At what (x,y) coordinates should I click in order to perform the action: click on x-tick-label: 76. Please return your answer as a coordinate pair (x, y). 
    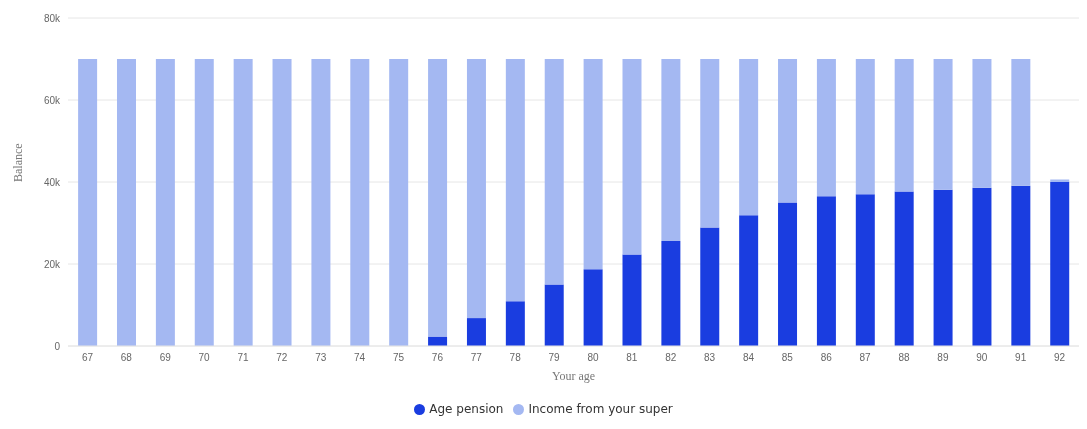
    Looking at the image, I should click on (437, 358).